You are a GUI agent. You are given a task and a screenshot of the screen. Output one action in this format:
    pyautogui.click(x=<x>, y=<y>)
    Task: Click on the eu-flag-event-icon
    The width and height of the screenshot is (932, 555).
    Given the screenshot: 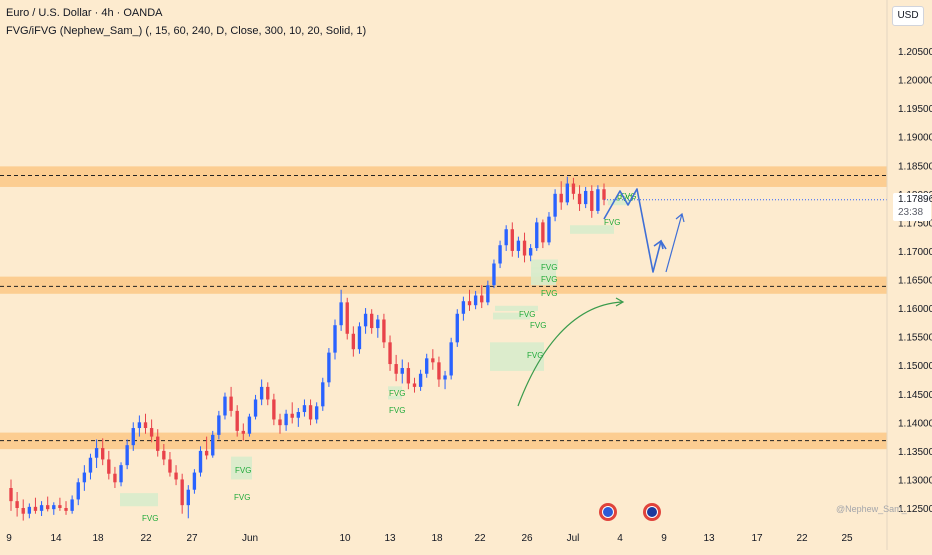 What is the action you would take?
    pyautogui.click(x=652, y=512)
    